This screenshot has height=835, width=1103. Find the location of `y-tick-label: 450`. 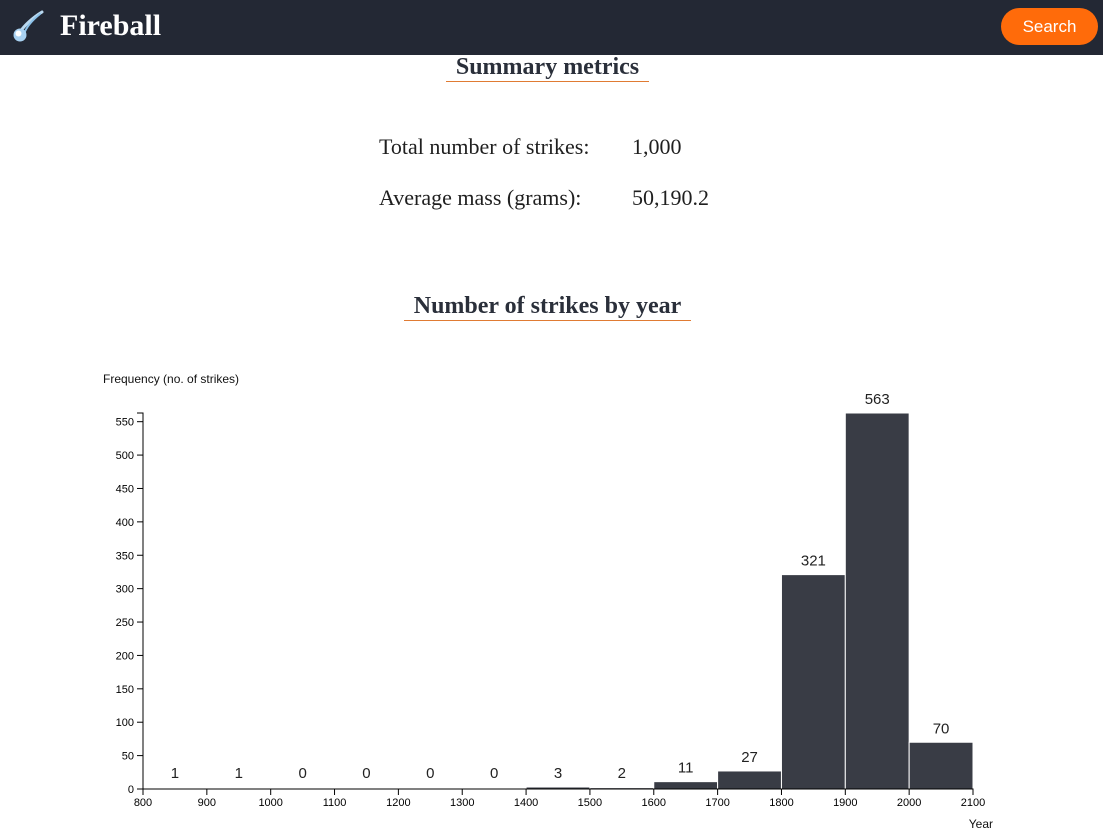

y-tick-label: 450 is located at coordinates (125, 489).